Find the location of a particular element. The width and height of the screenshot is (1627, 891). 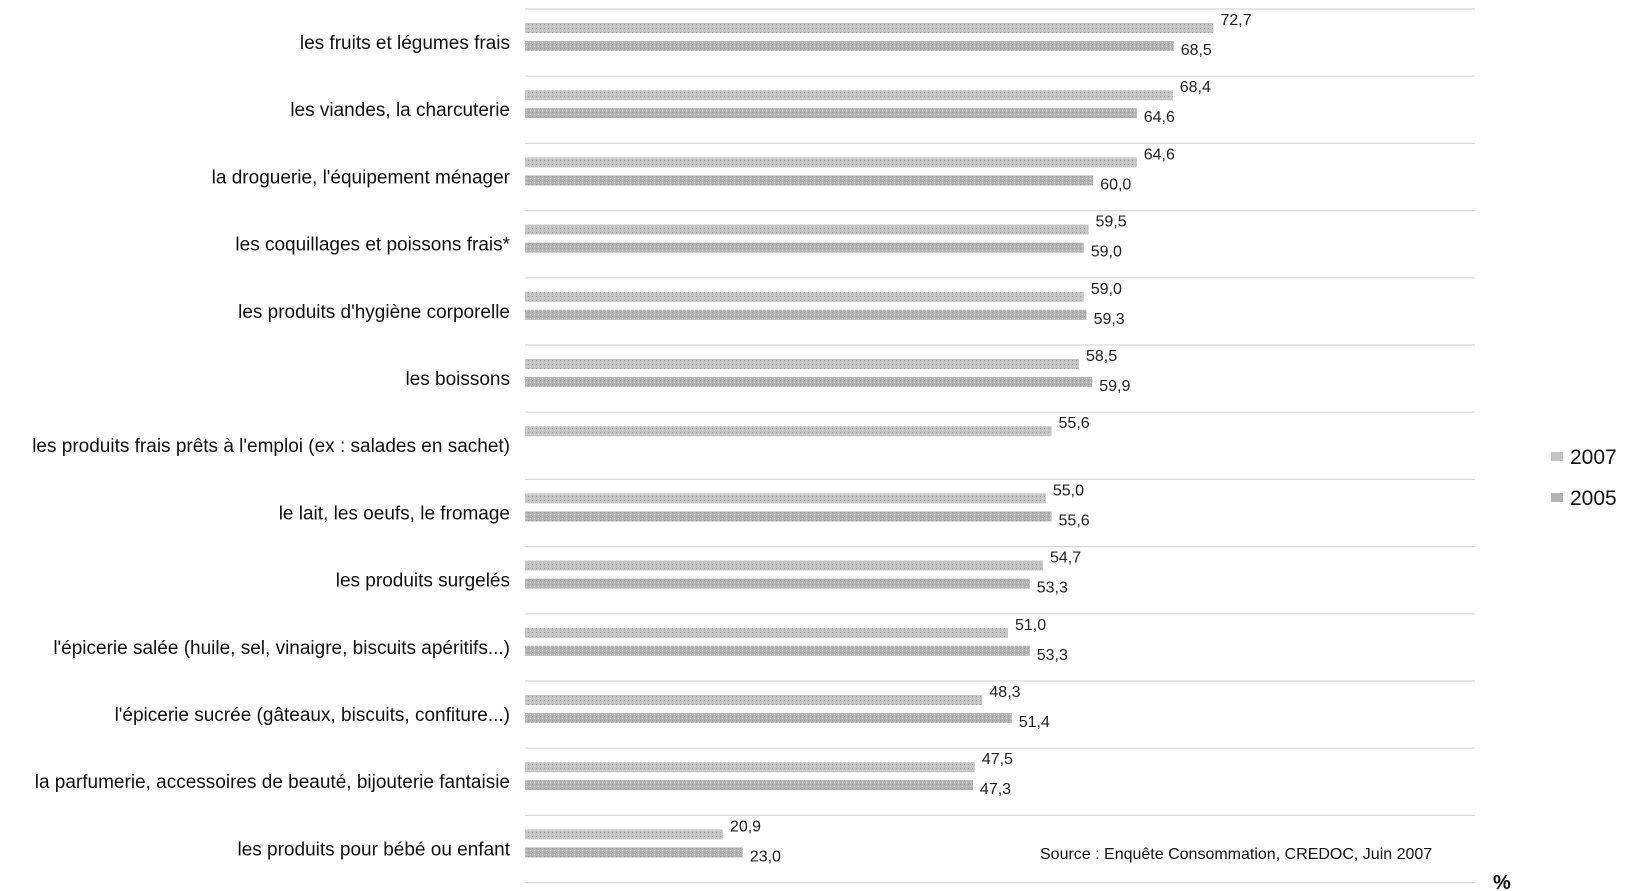

category-label: les fruits et légumes frais is located at coordinates (405, 43).